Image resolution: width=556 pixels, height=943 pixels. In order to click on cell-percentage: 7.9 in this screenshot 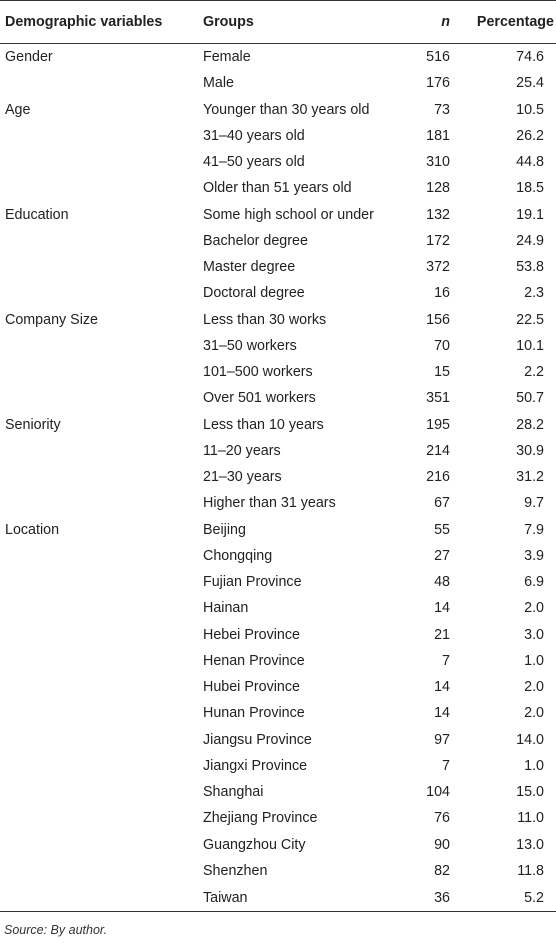, I will do `click(534, 529)`.